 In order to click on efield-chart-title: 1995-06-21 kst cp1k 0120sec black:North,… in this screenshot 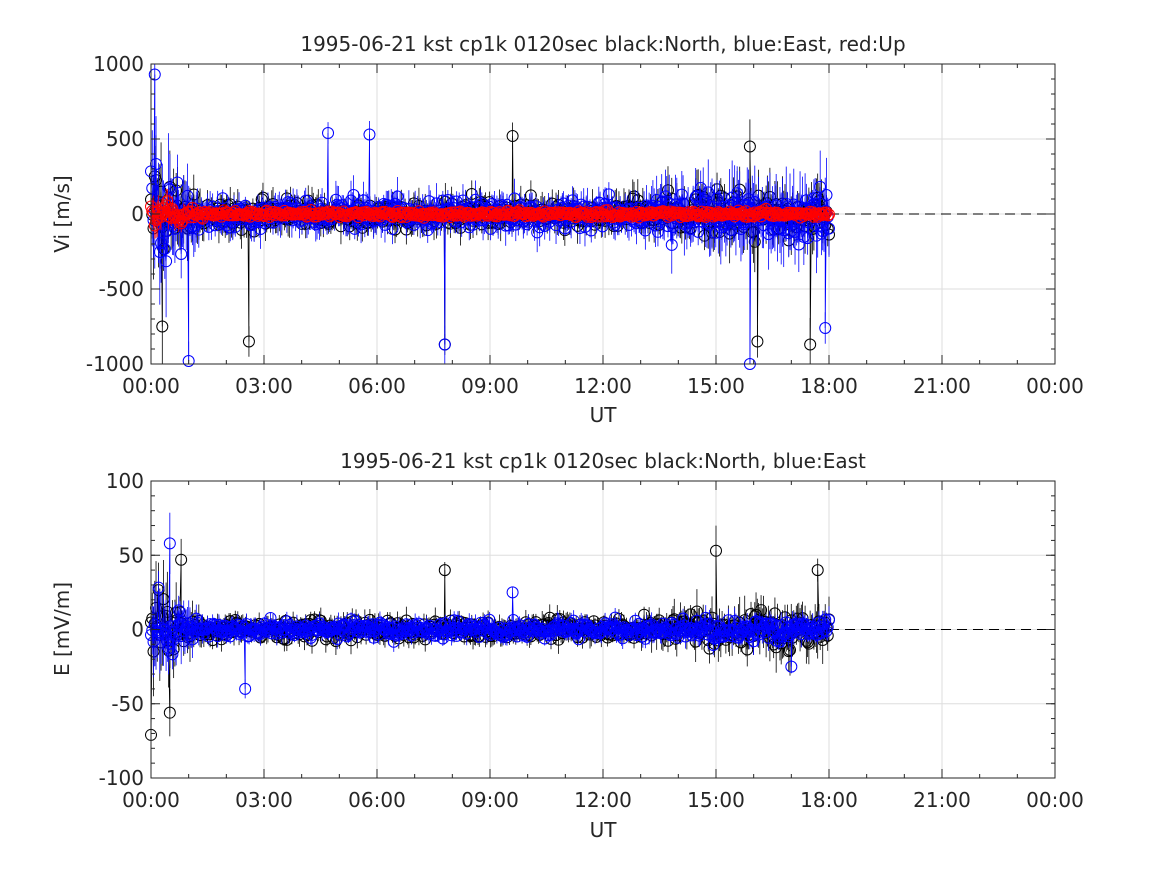, I will do `click(603, 461)`.